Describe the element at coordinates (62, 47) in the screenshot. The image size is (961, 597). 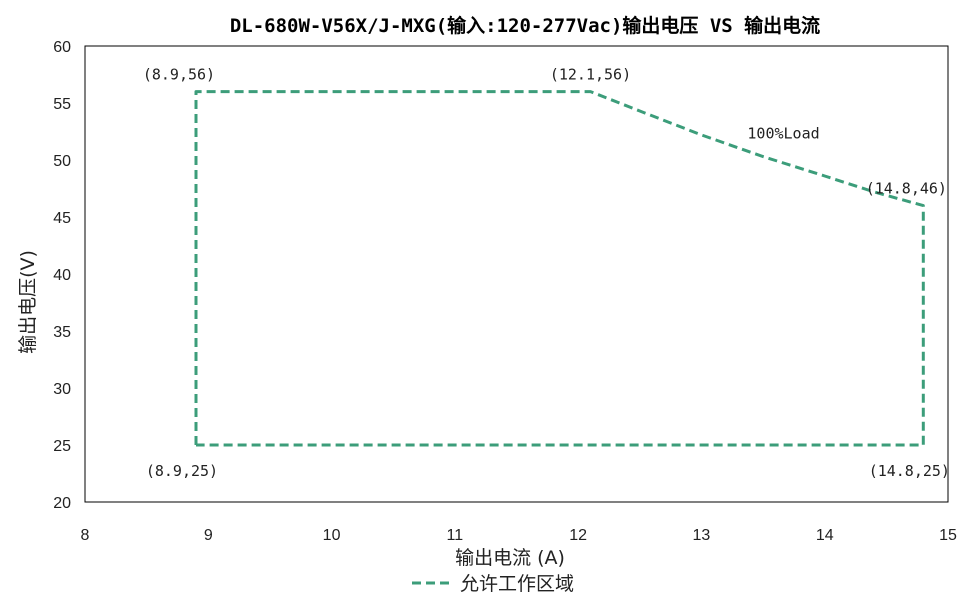
I see `y-tick-label: 60` at that location.